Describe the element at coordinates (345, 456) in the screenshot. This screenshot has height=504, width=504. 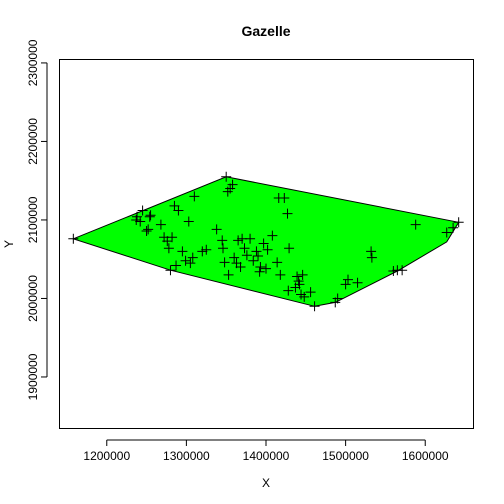
I see `x-tick-label: 1500000` at that location.